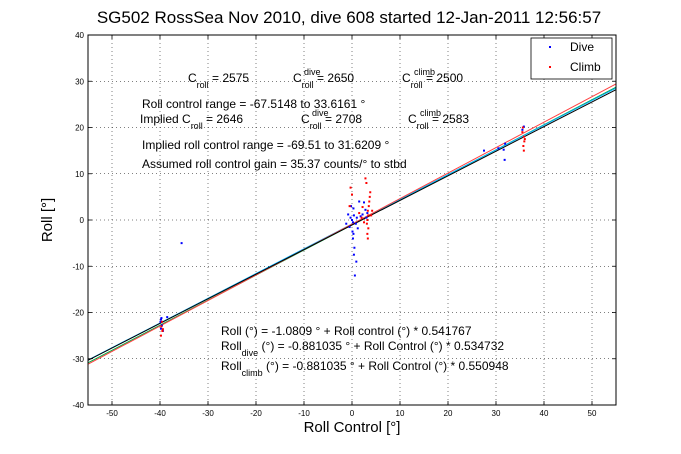 Image resolution: width=681 pixels, height=454 pixels. I want to click on x-tick-label: 20, so click(448, 413).